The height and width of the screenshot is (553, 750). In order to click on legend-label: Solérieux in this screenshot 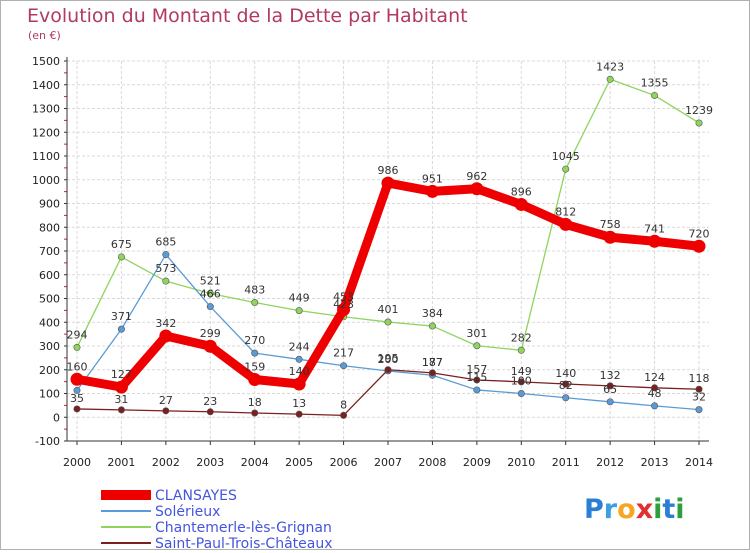, I will do `click(187, 512)`.